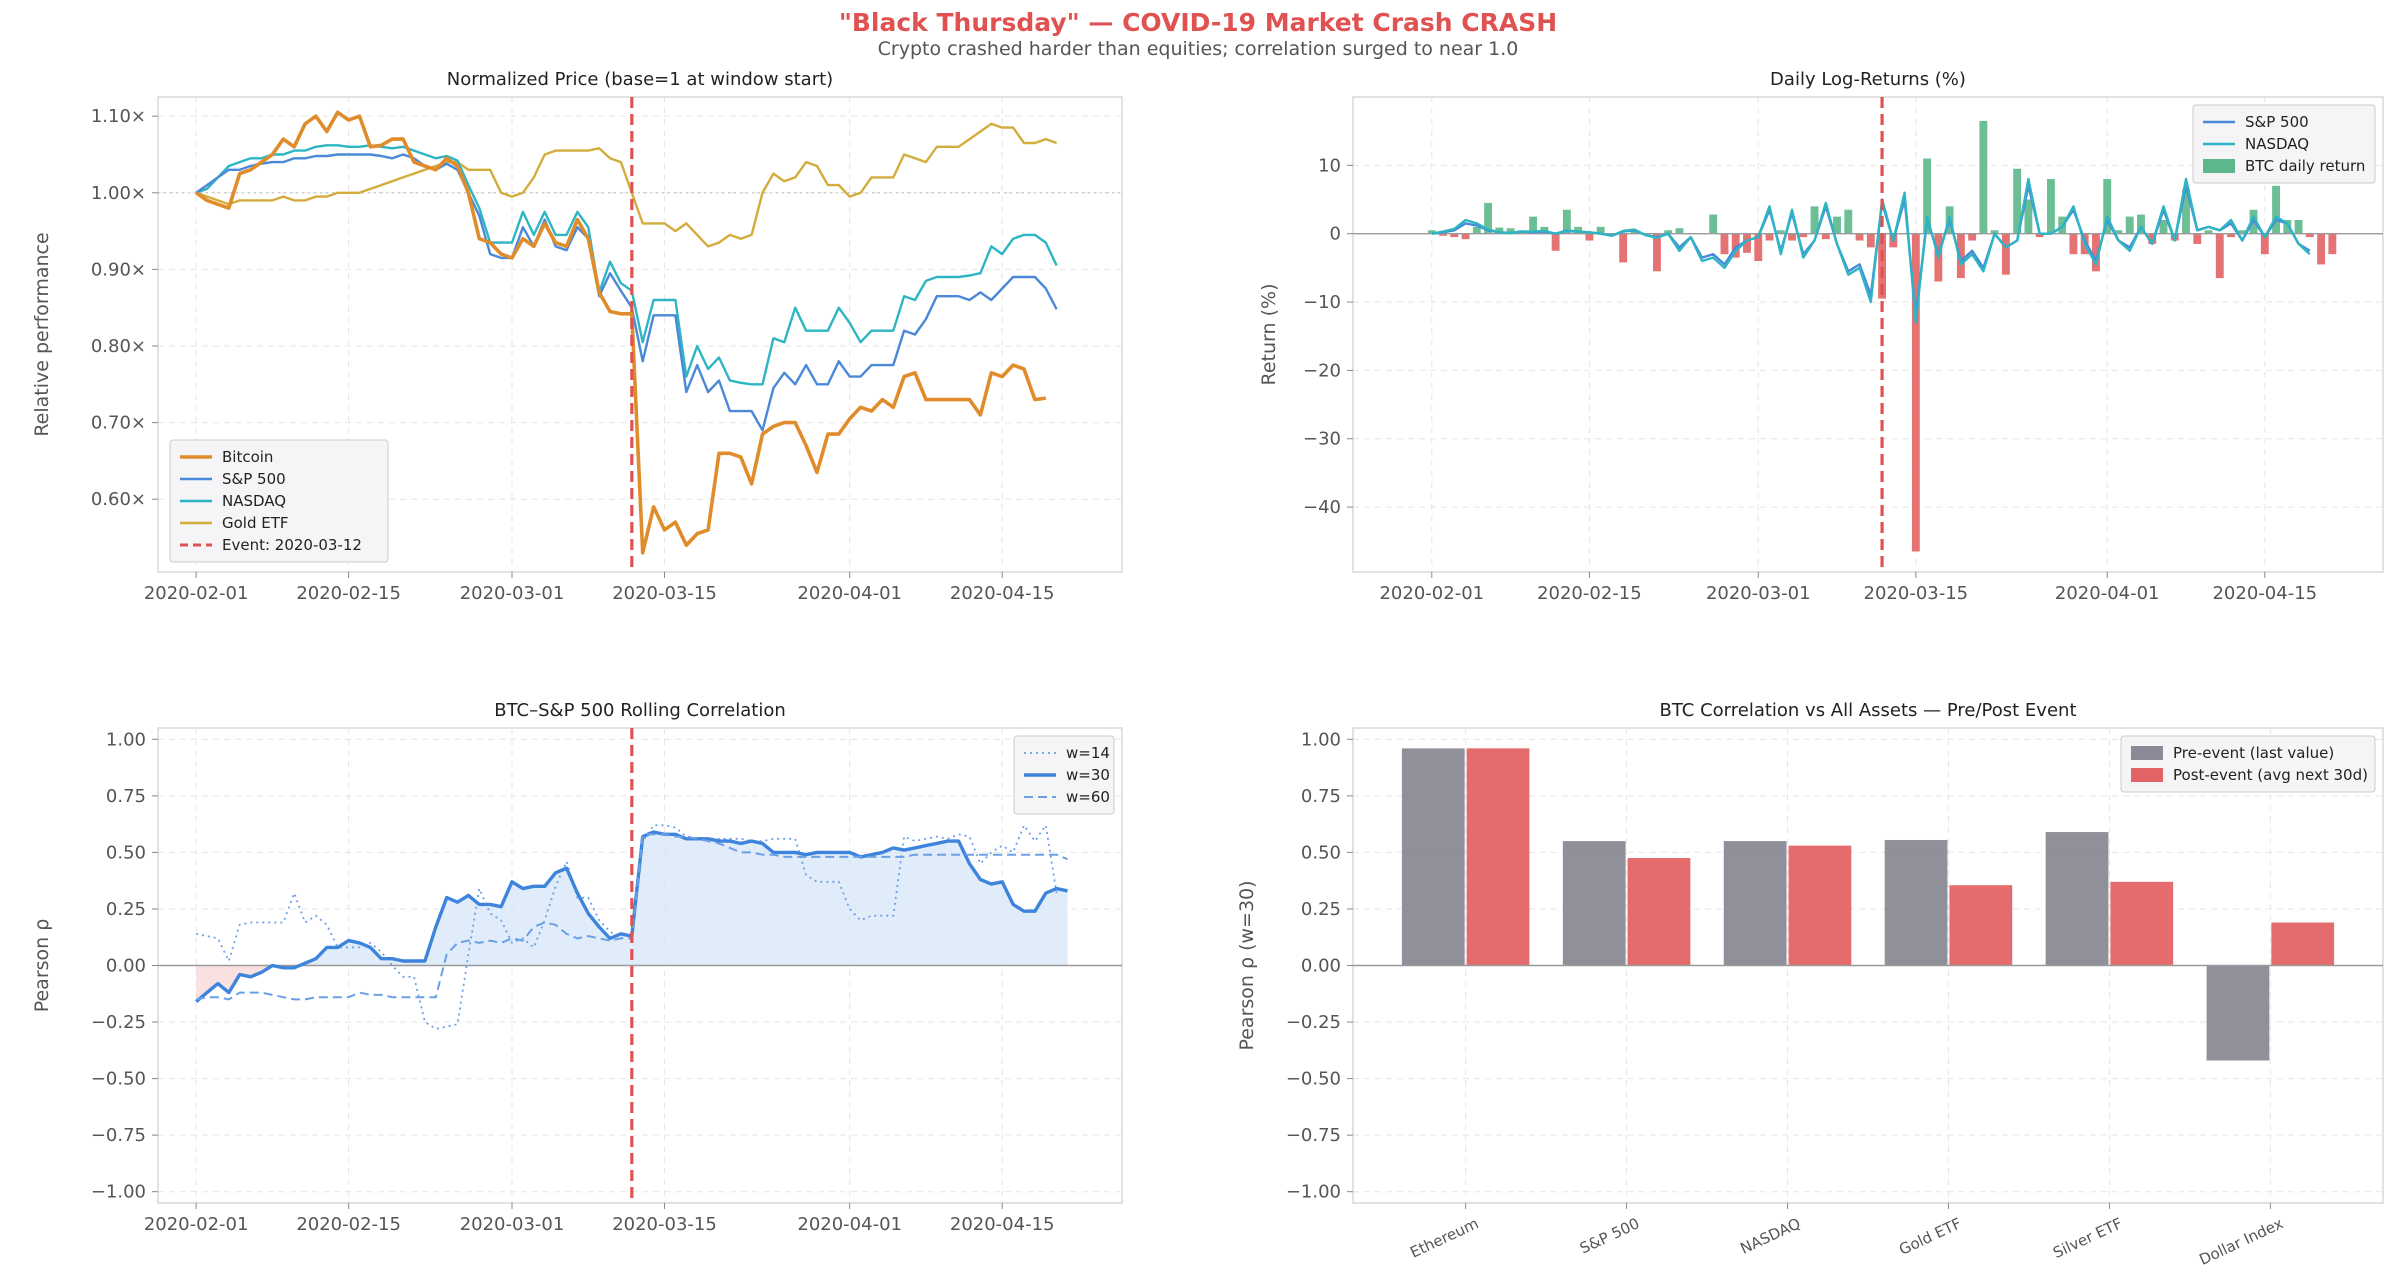 Image resolution: width=2396 pixels, height=1284 pixels. What do you see at coordinates (254, 479) in the screenshot?
I see `legend-label: S&P 500` at bounding box center [254, 479].